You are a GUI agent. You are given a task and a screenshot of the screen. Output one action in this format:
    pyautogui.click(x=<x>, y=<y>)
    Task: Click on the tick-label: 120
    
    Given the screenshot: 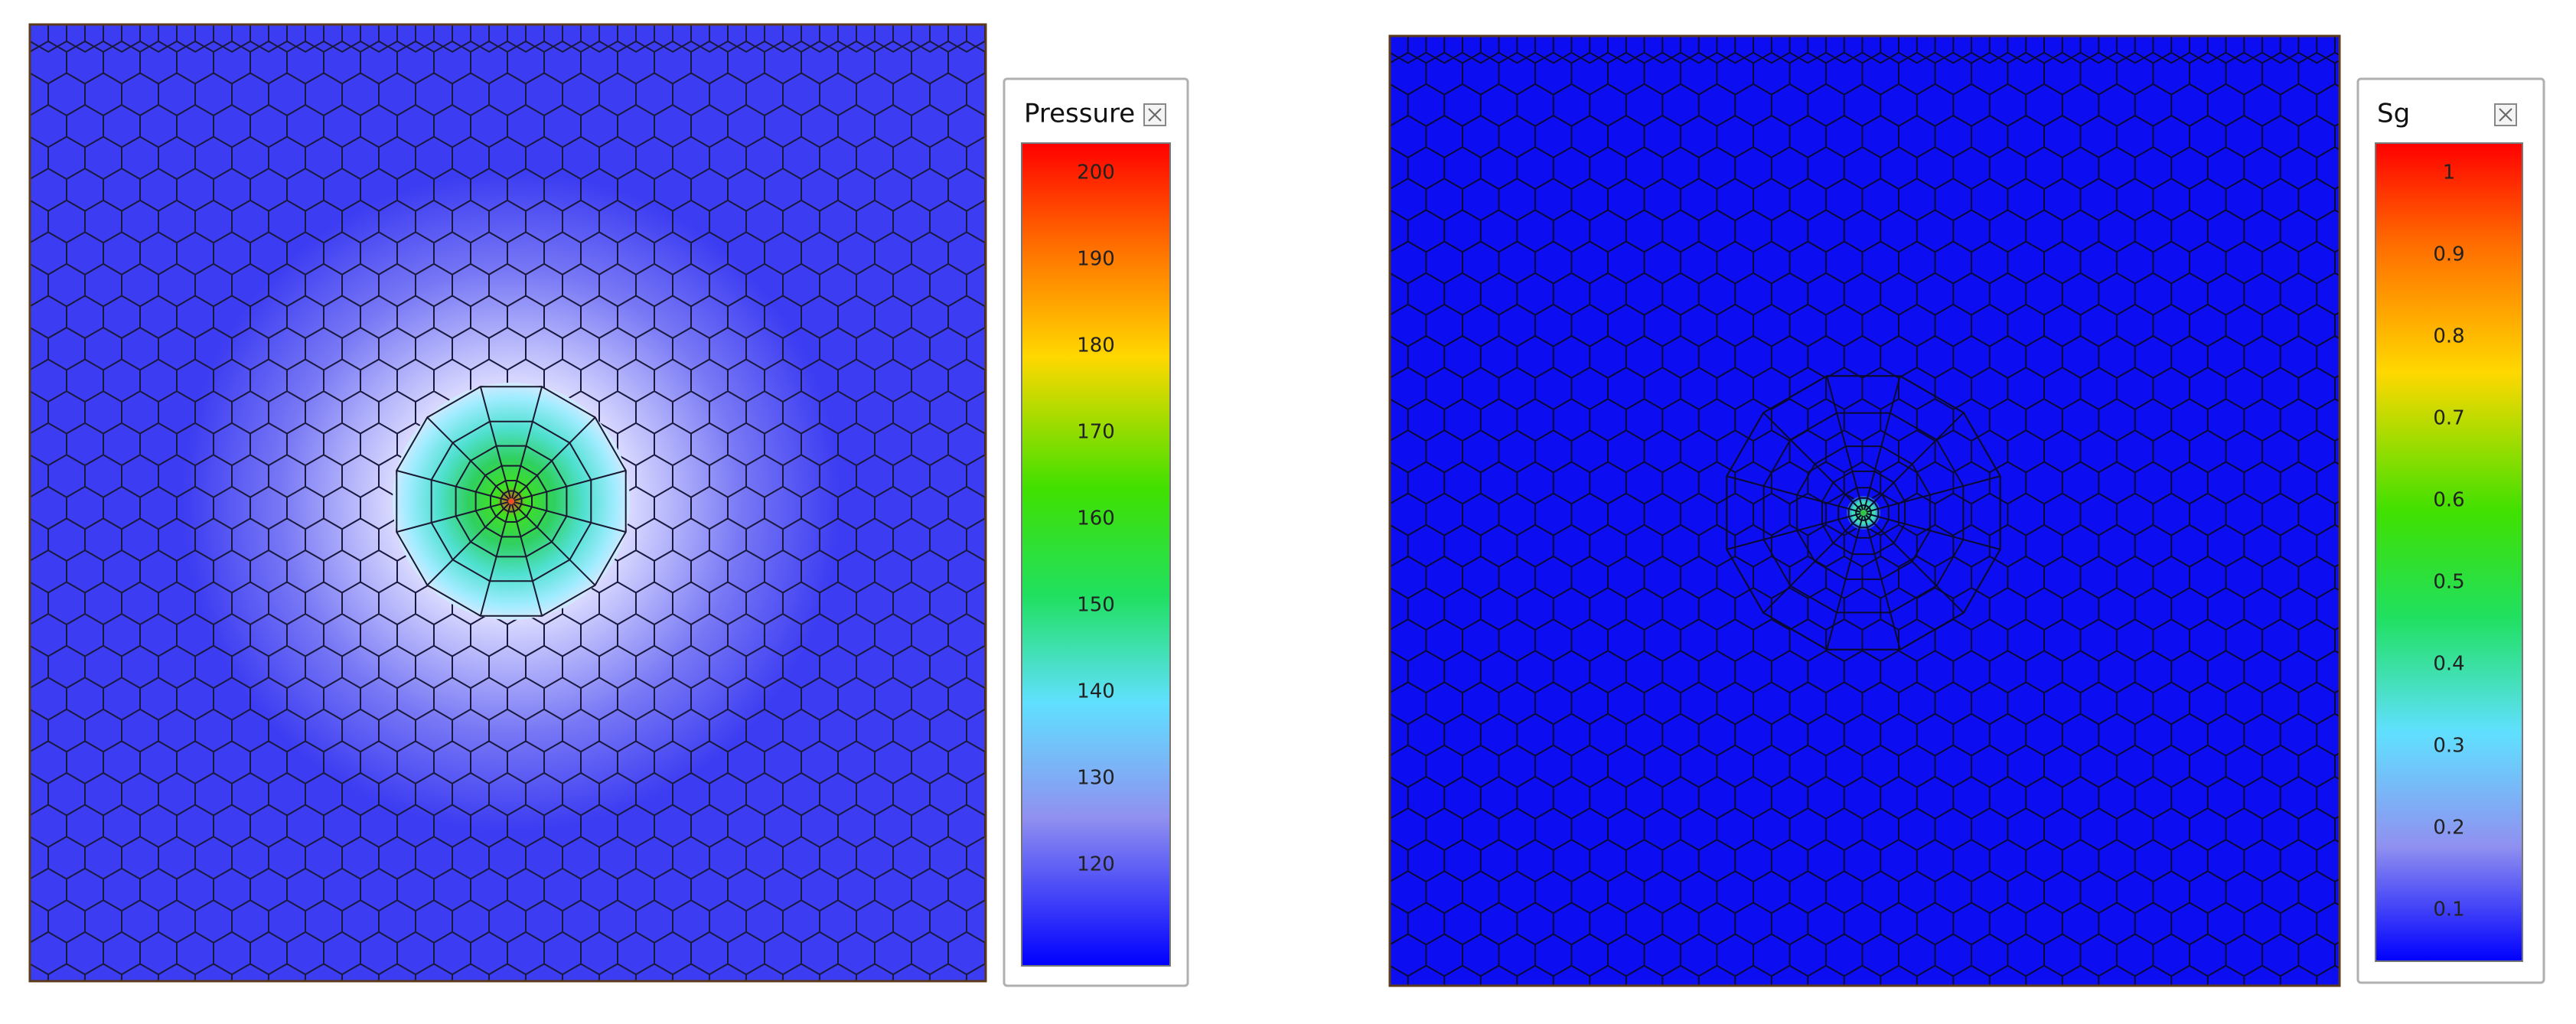 What is the action you would take?
    pyautogui.click(x=1096, y=864)
    